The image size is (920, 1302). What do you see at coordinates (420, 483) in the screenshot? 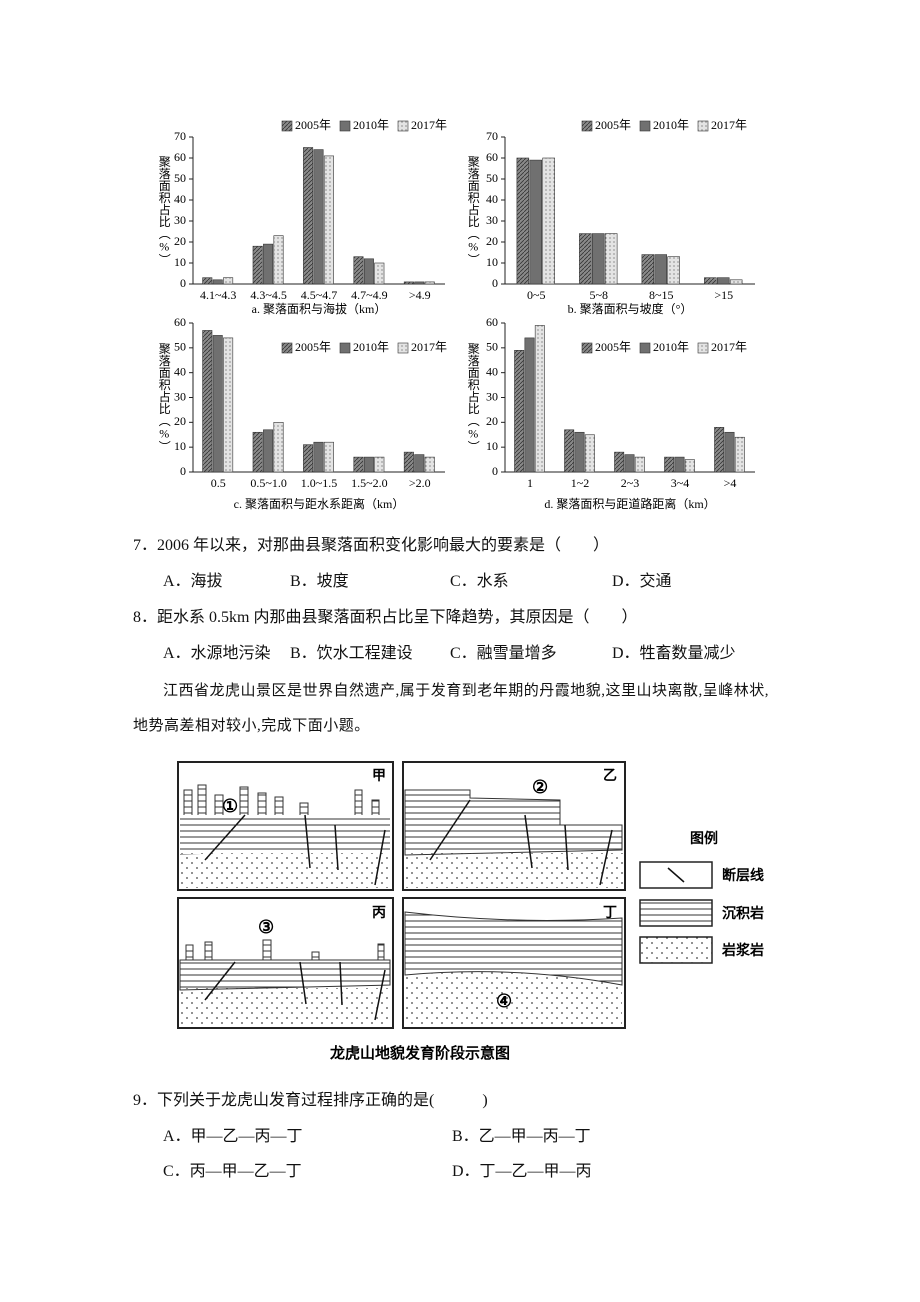
I see `x-tick-label: >2.0` at bounding box center [420, 483].